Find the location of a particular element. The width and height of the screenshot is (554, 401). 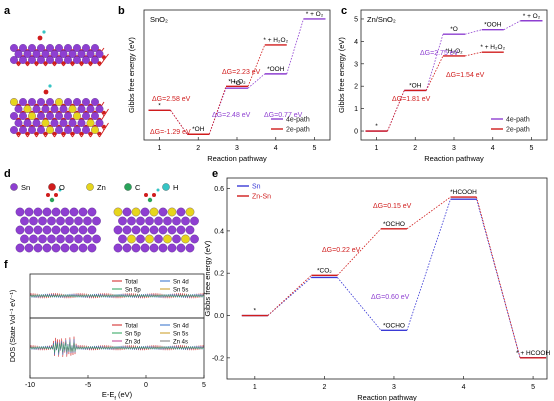

bond is located at coordinates (102, 133).